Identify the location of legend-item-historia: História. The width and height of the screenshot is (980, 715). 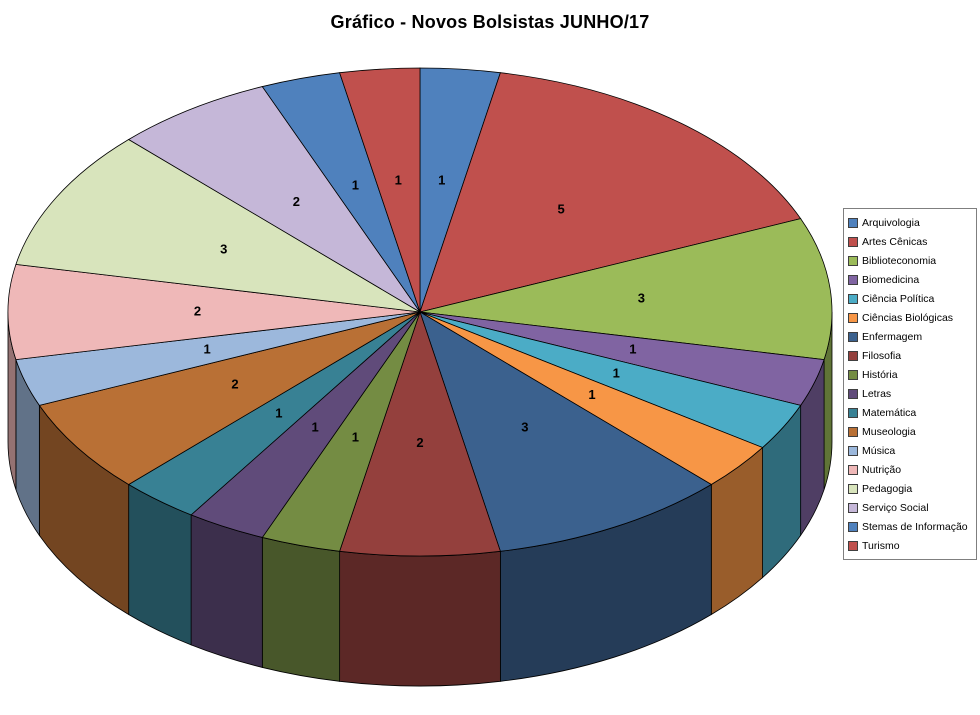
(910, 374).